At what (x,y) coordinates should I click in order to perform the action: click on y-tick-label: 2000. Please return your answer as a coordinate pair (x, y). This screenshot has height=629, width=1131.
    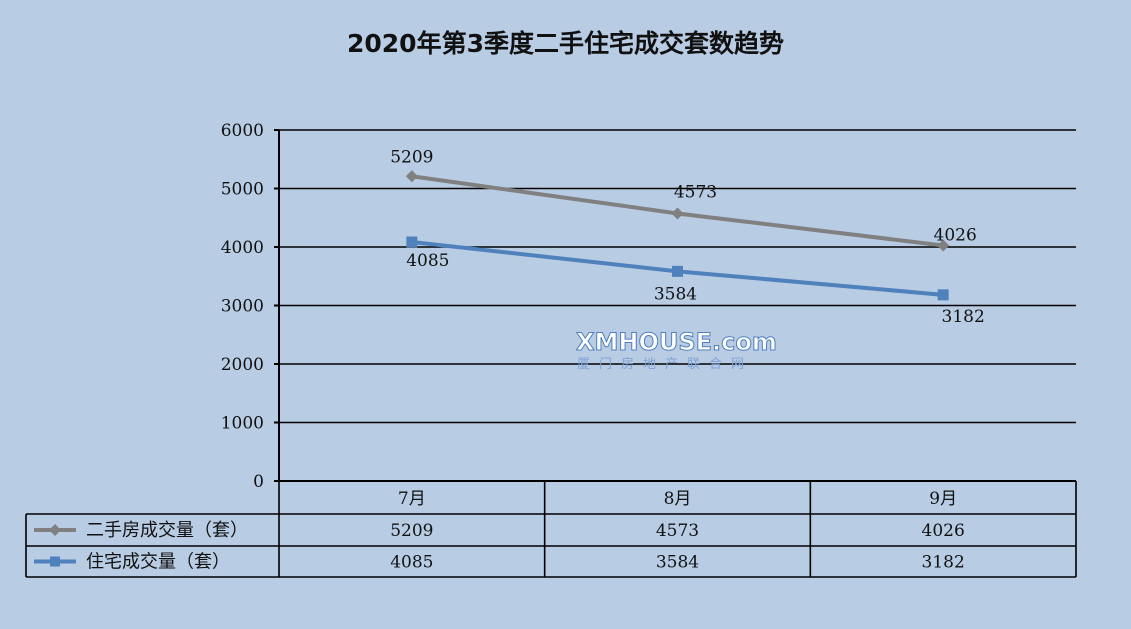
    Looking at the image, I should click on (242, 365).